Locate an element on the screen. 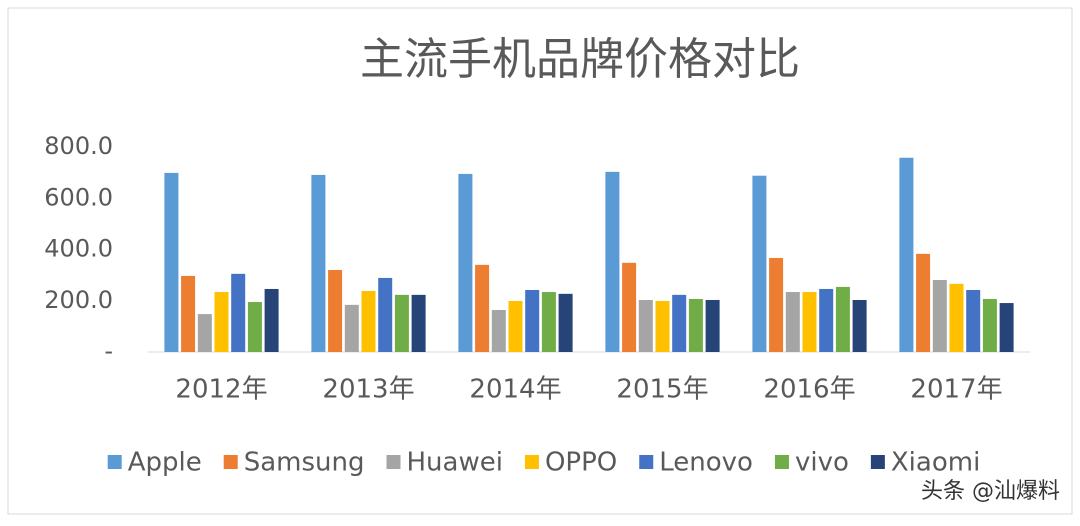  x-tick-label: 2015年 is located at coordinates (662, 390).